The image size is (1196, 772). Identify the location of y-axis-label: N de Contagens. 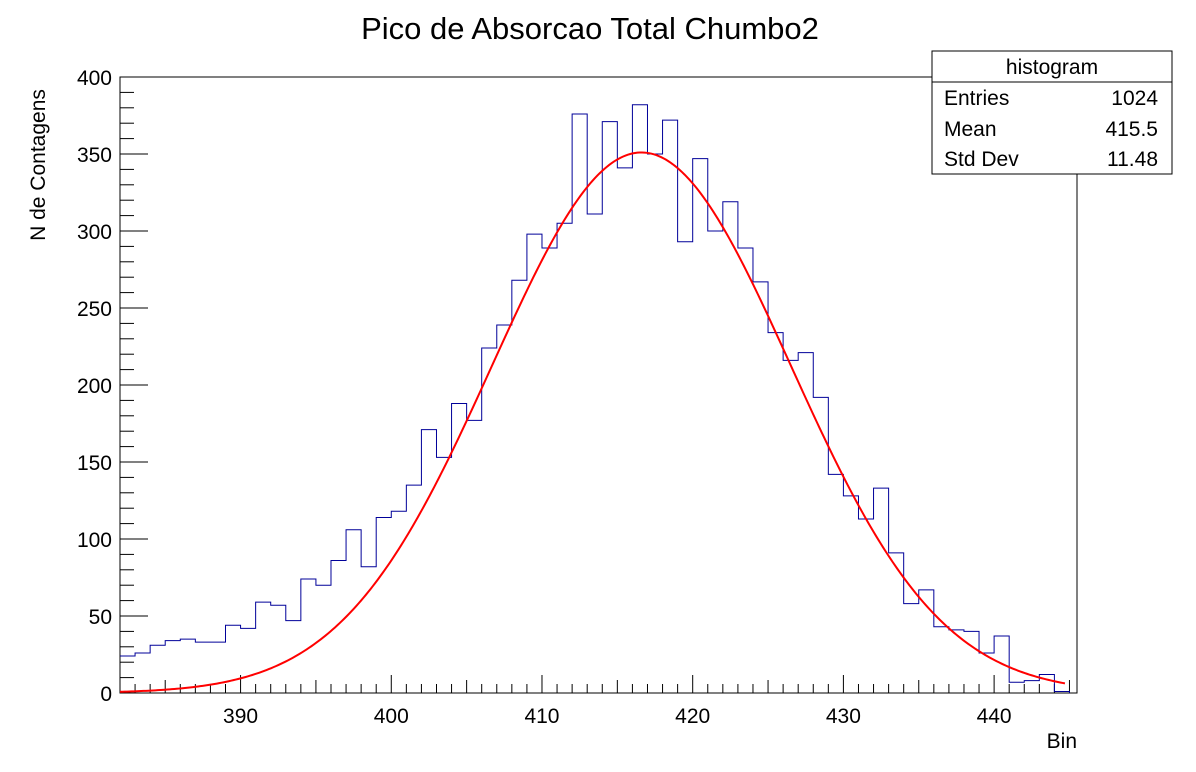
(38, 165).